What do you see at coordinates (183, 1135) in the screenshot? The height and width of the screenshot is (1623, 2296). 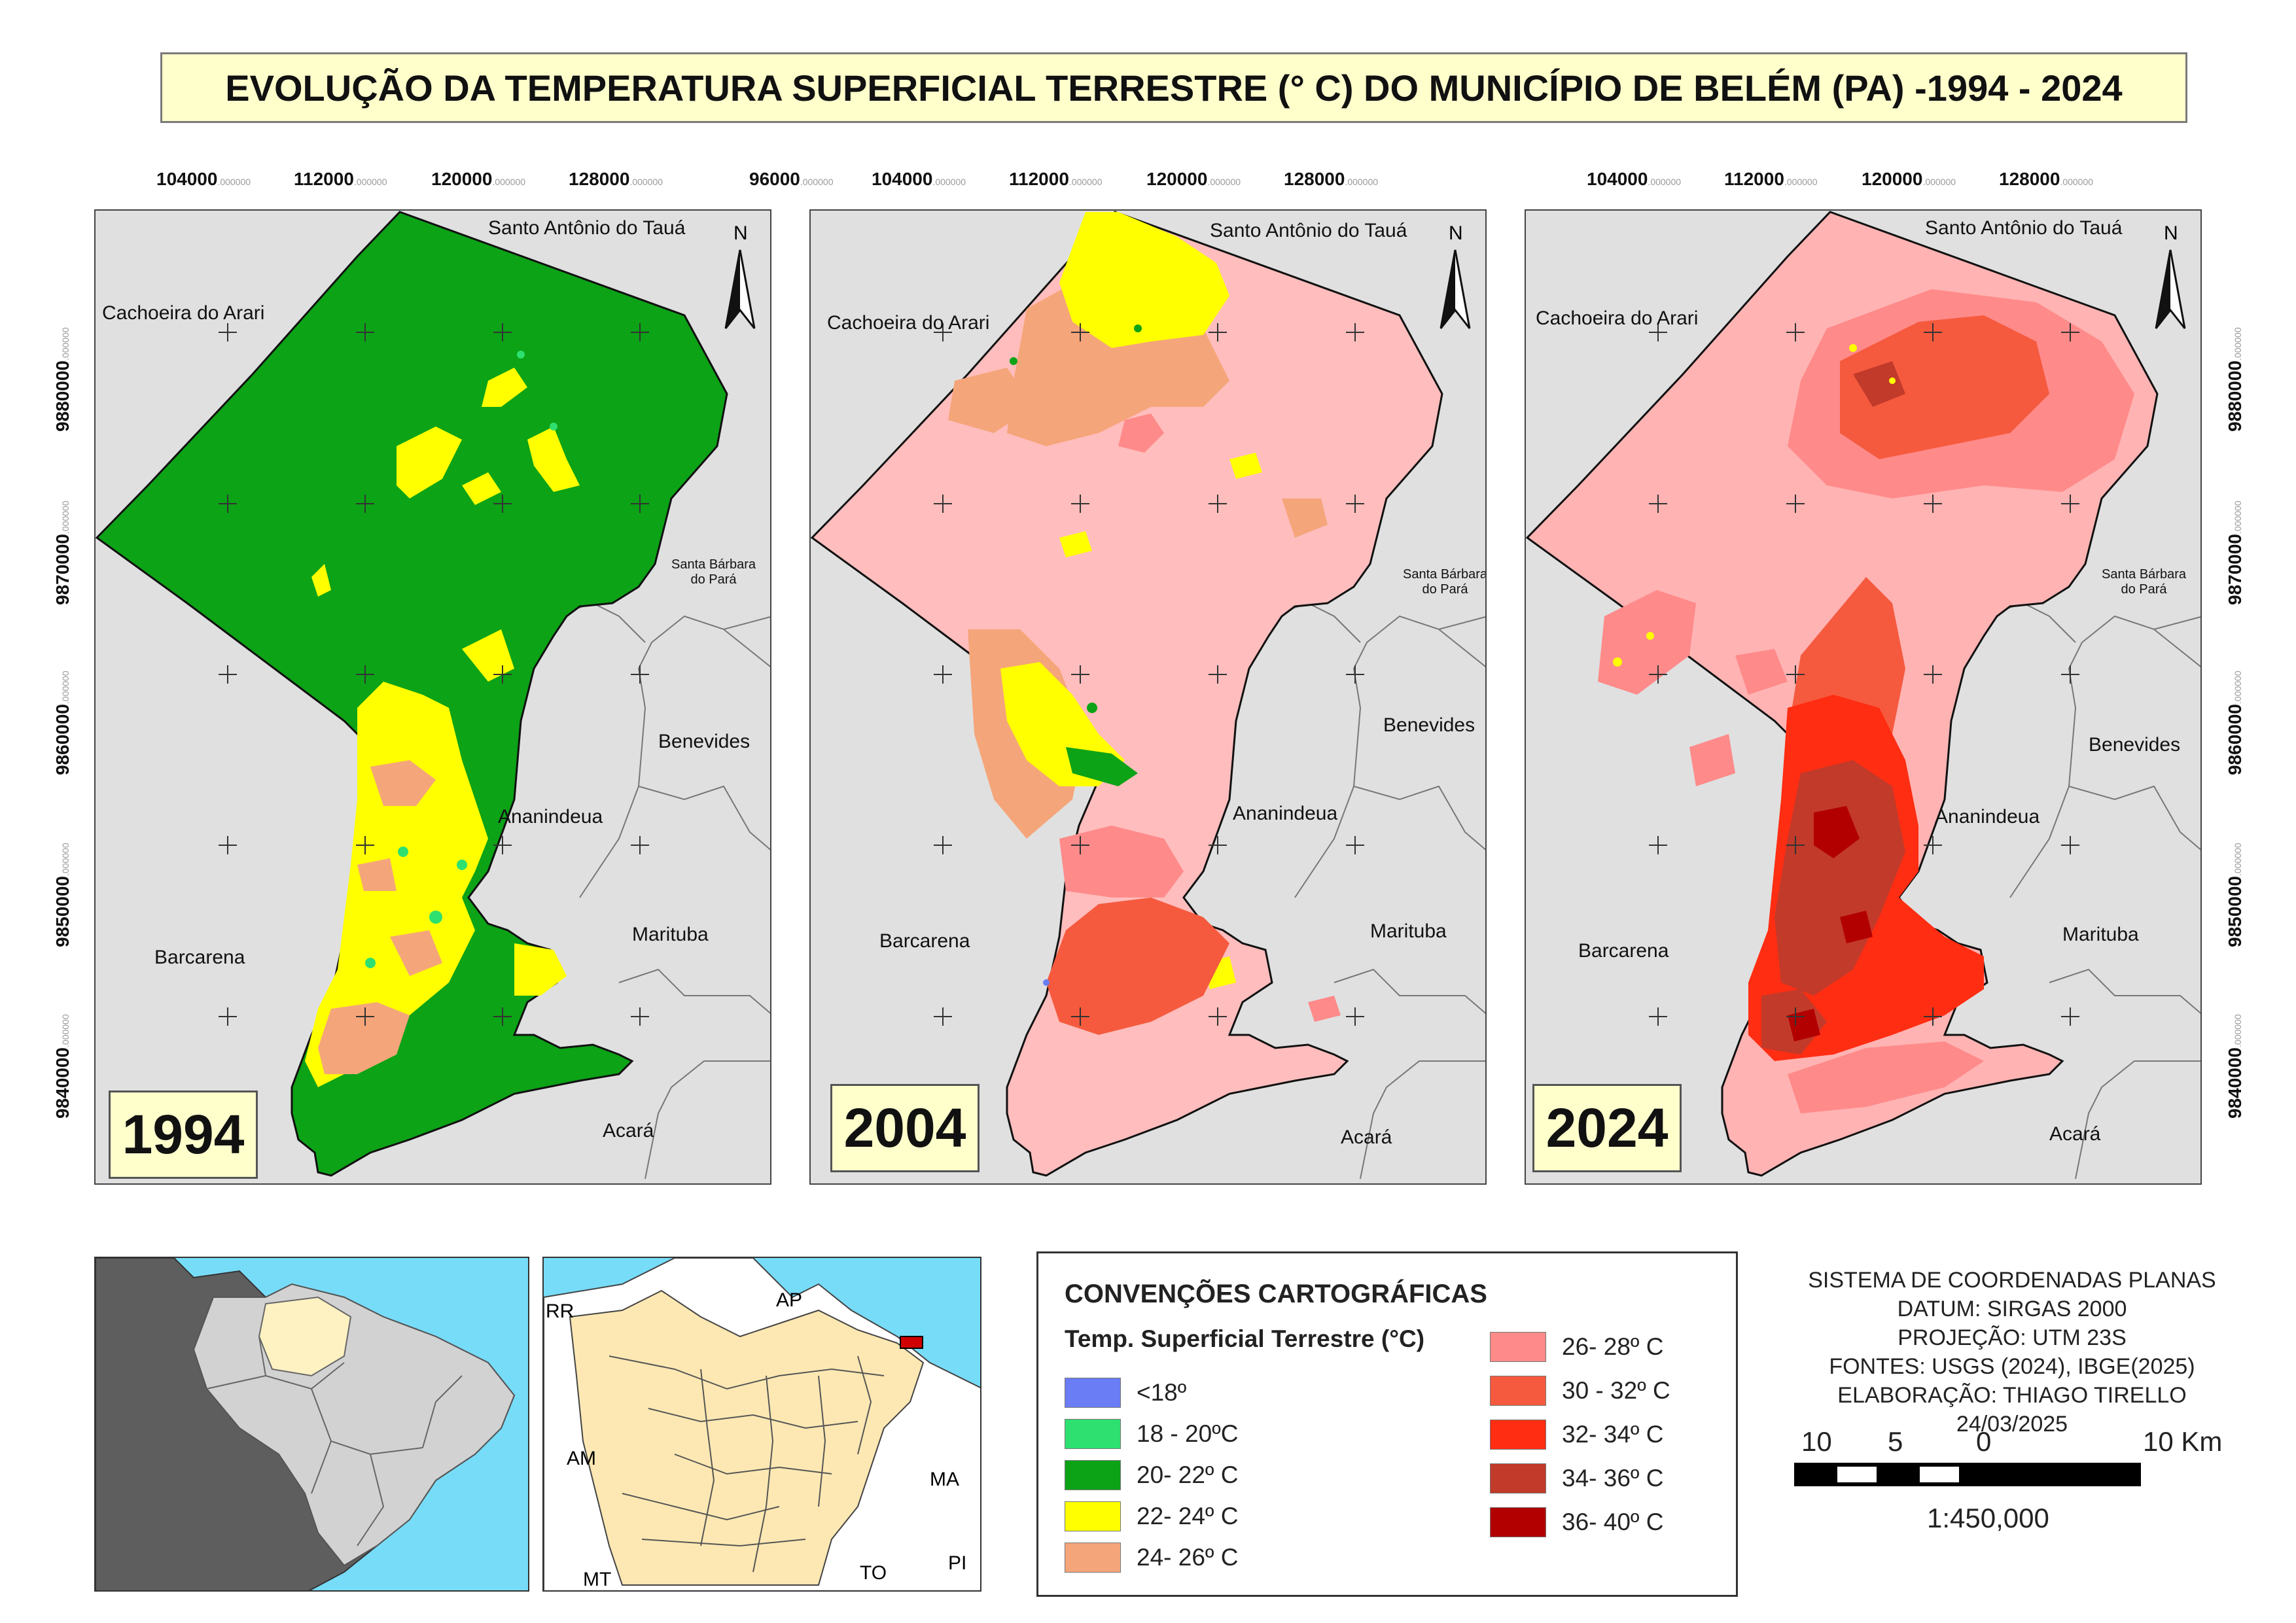 I see `year-label-1994: 1994` at bounding box center [183, 1135].